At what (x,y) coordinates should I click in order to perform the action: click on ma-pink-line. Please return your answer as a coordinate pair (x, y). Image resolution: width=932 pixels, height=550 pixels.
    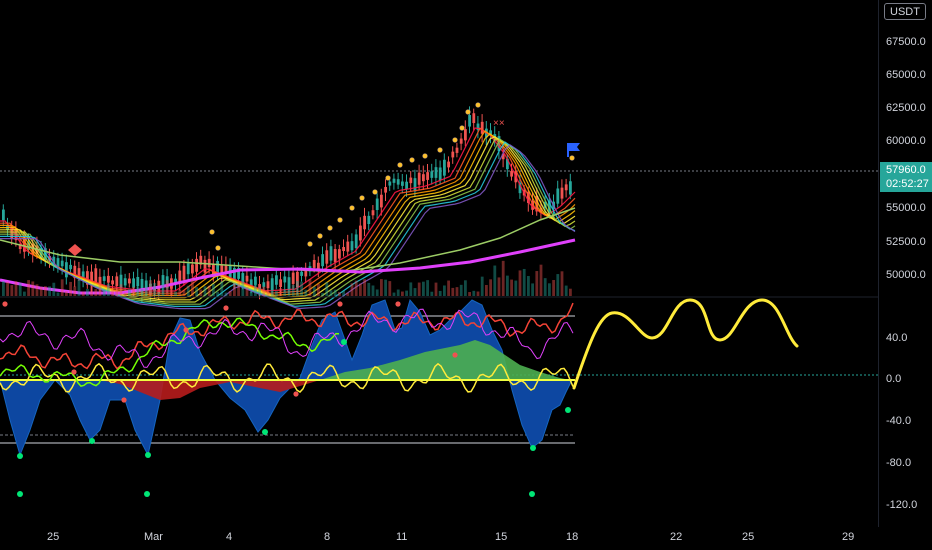
    Looking at the image, I should click on (288, 266).